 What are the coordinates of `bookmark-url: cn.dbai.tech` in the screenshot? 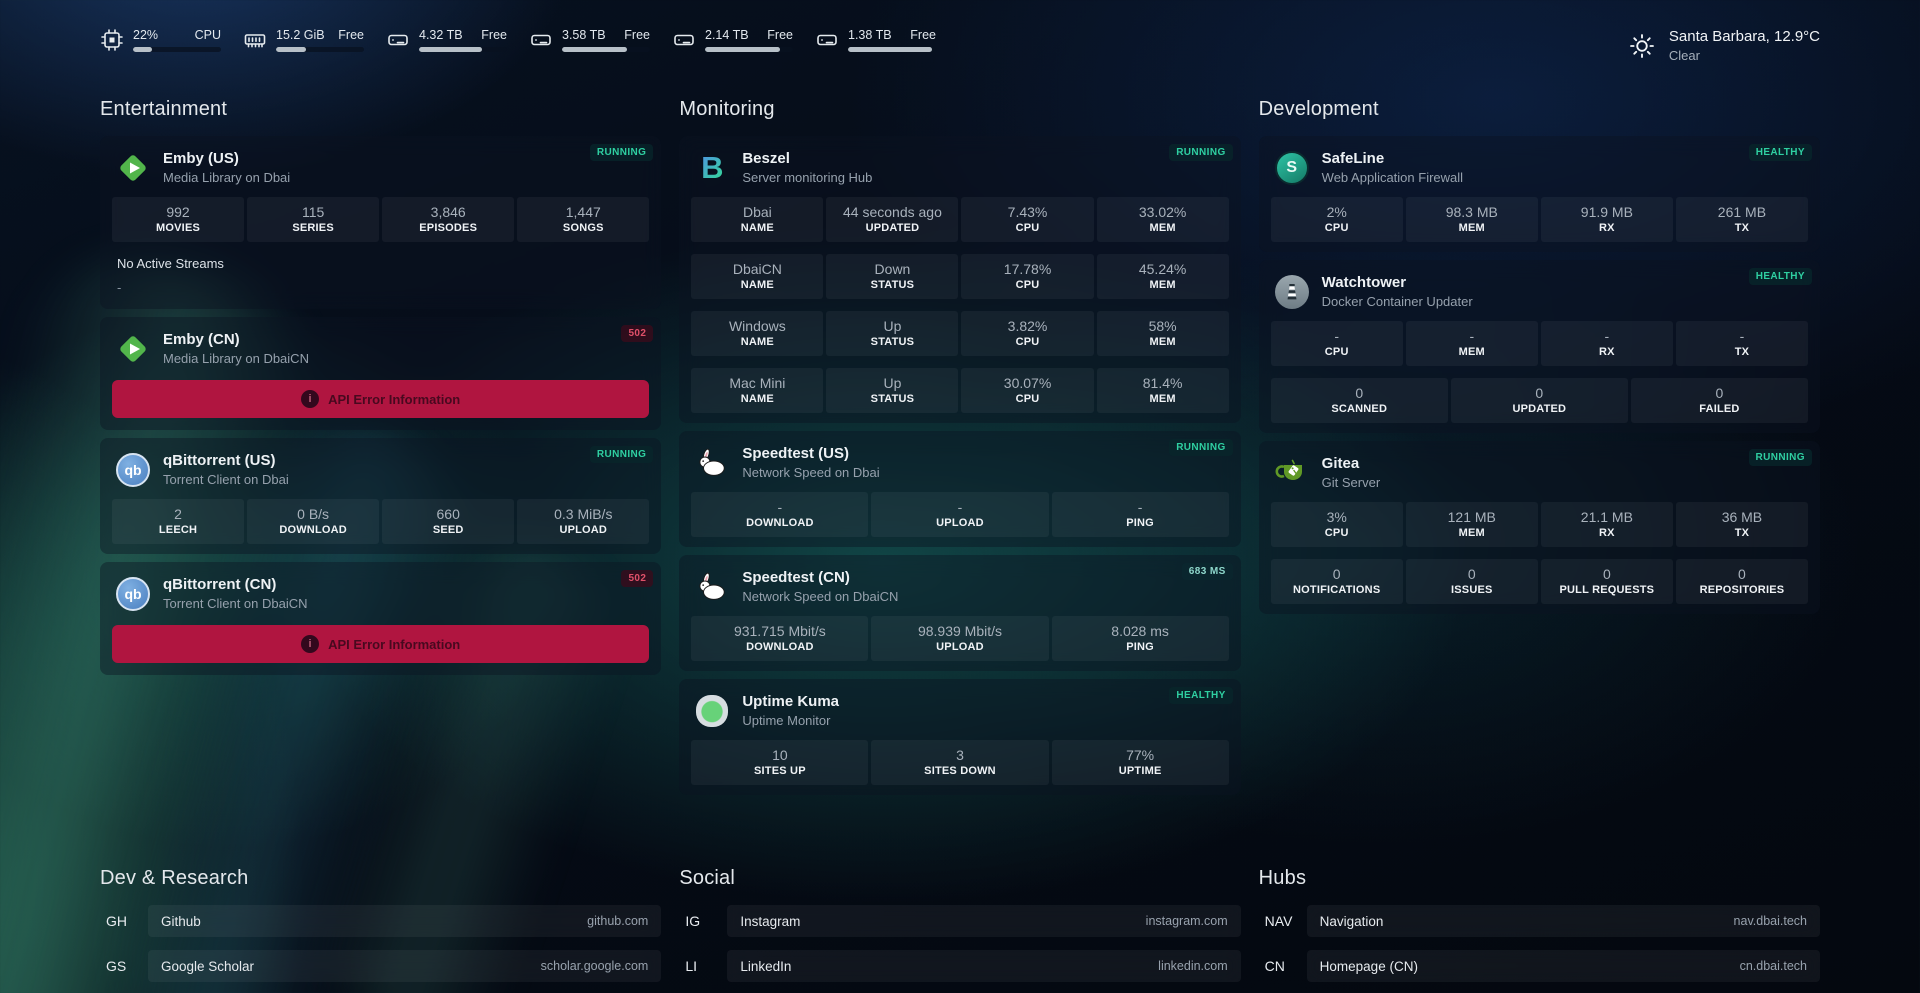 It's located at (1773, 966).